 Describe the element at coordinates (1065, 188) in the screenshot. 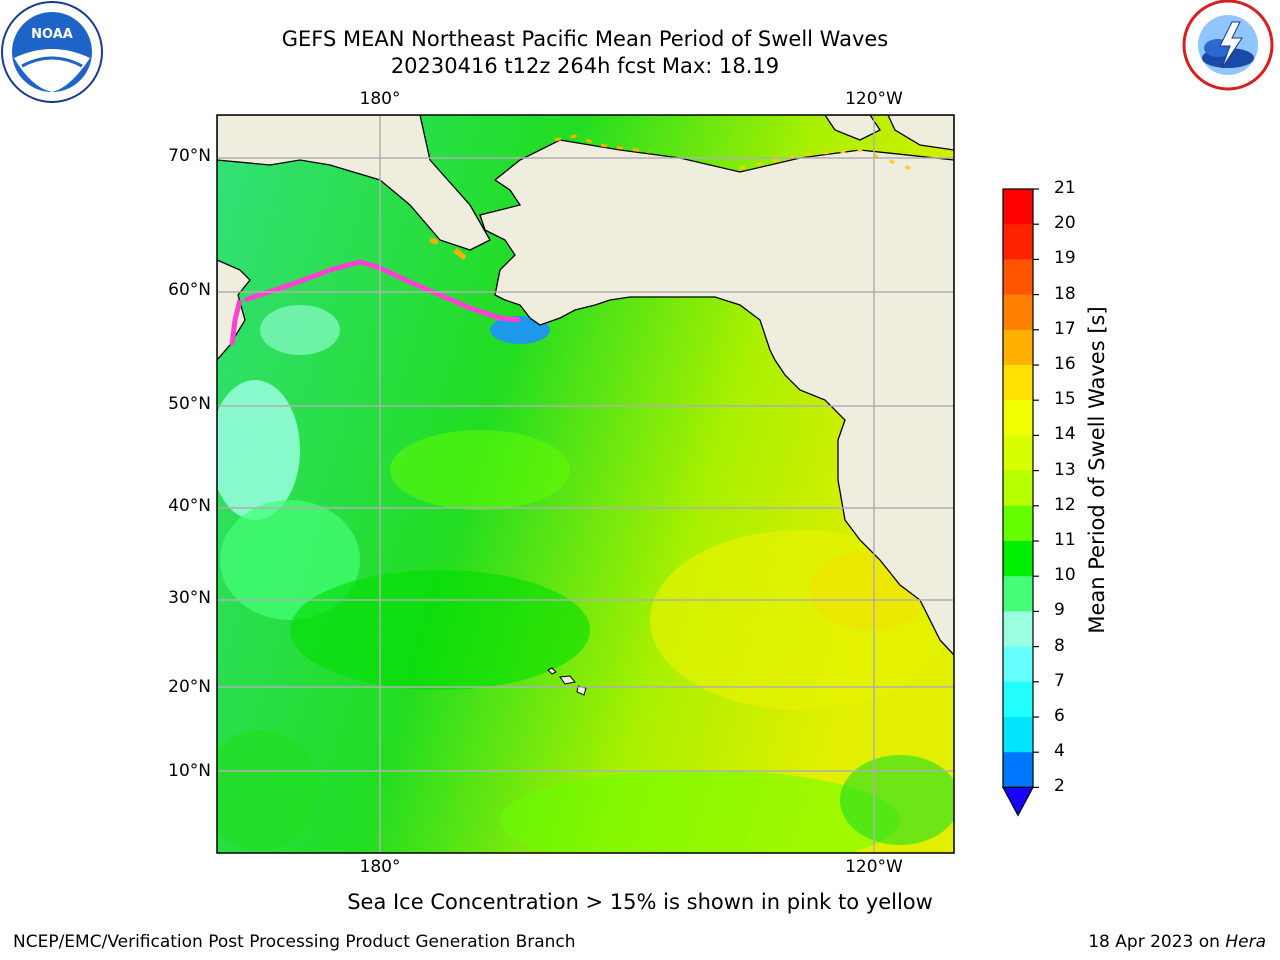

I see `colorbar-tick-label: 21` at that location.